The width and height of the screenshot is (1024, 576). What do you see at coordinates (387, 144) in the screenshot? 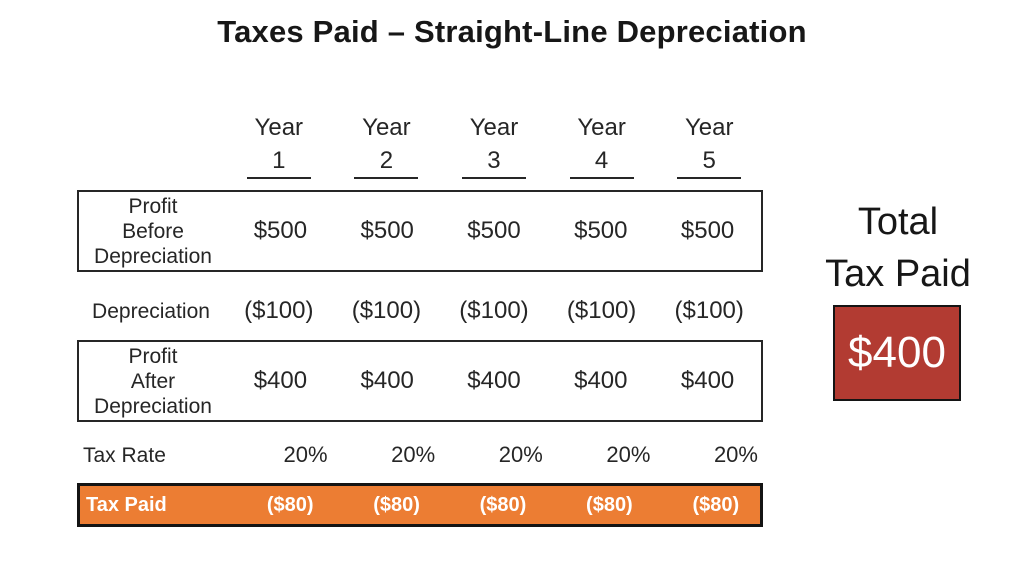
I see `column-header-year-2: Year 2` at bounding box center [387, 144].